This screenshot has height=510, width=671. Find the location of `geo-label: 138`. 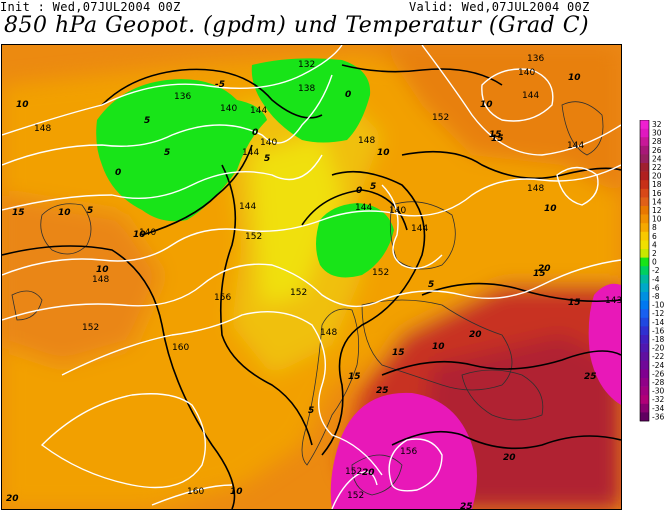

geo-label: 138 is located at coordinates (306, 89).